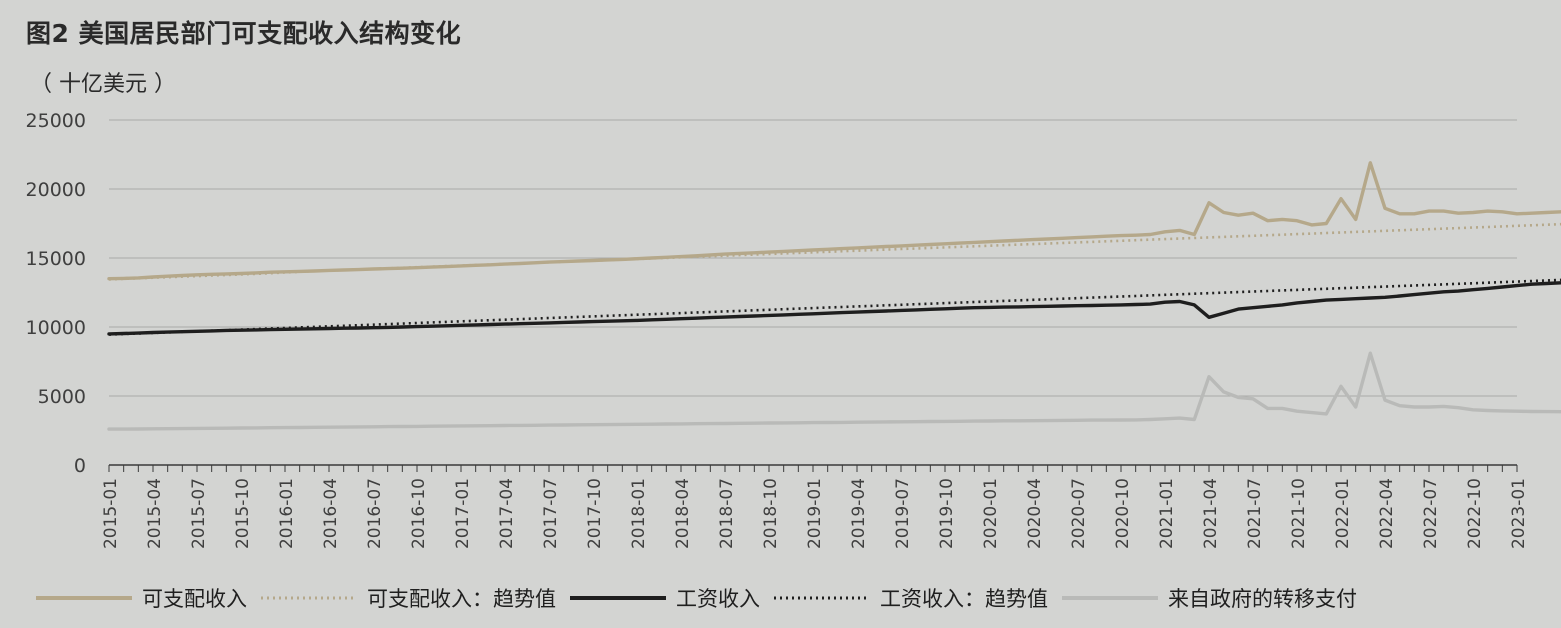 The image size is (1561, 628). What do you see at coordinates (595, 513) in the screenshot?
I see `x-tick-label: 2017-10` at bounding box center [595, 513].